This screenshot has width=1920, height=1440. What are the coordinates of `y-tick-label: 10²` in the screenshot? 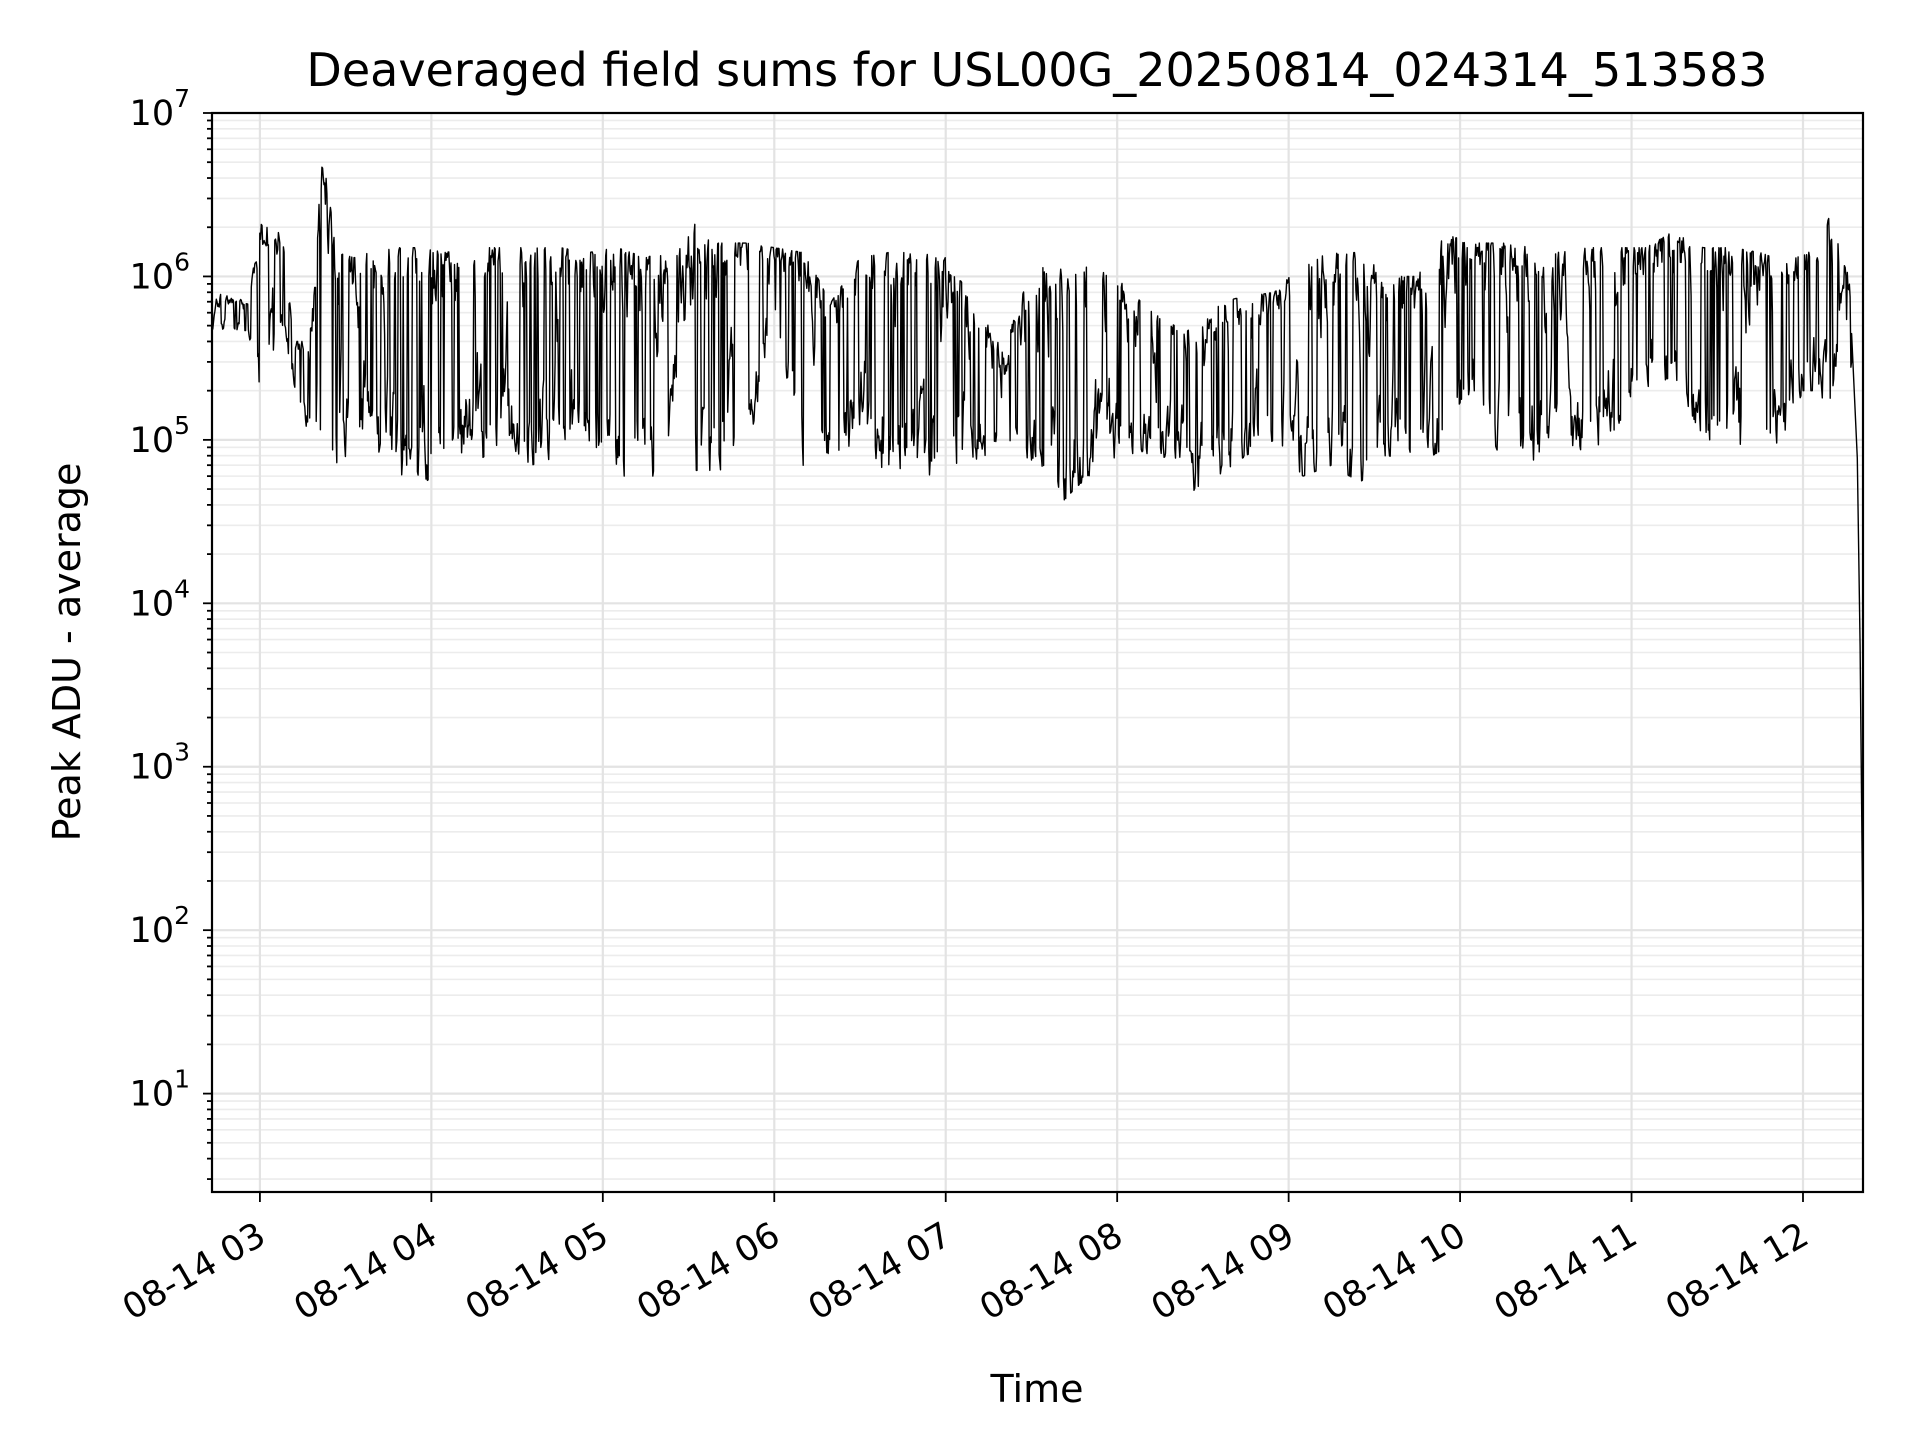 It's located at (160, 926).